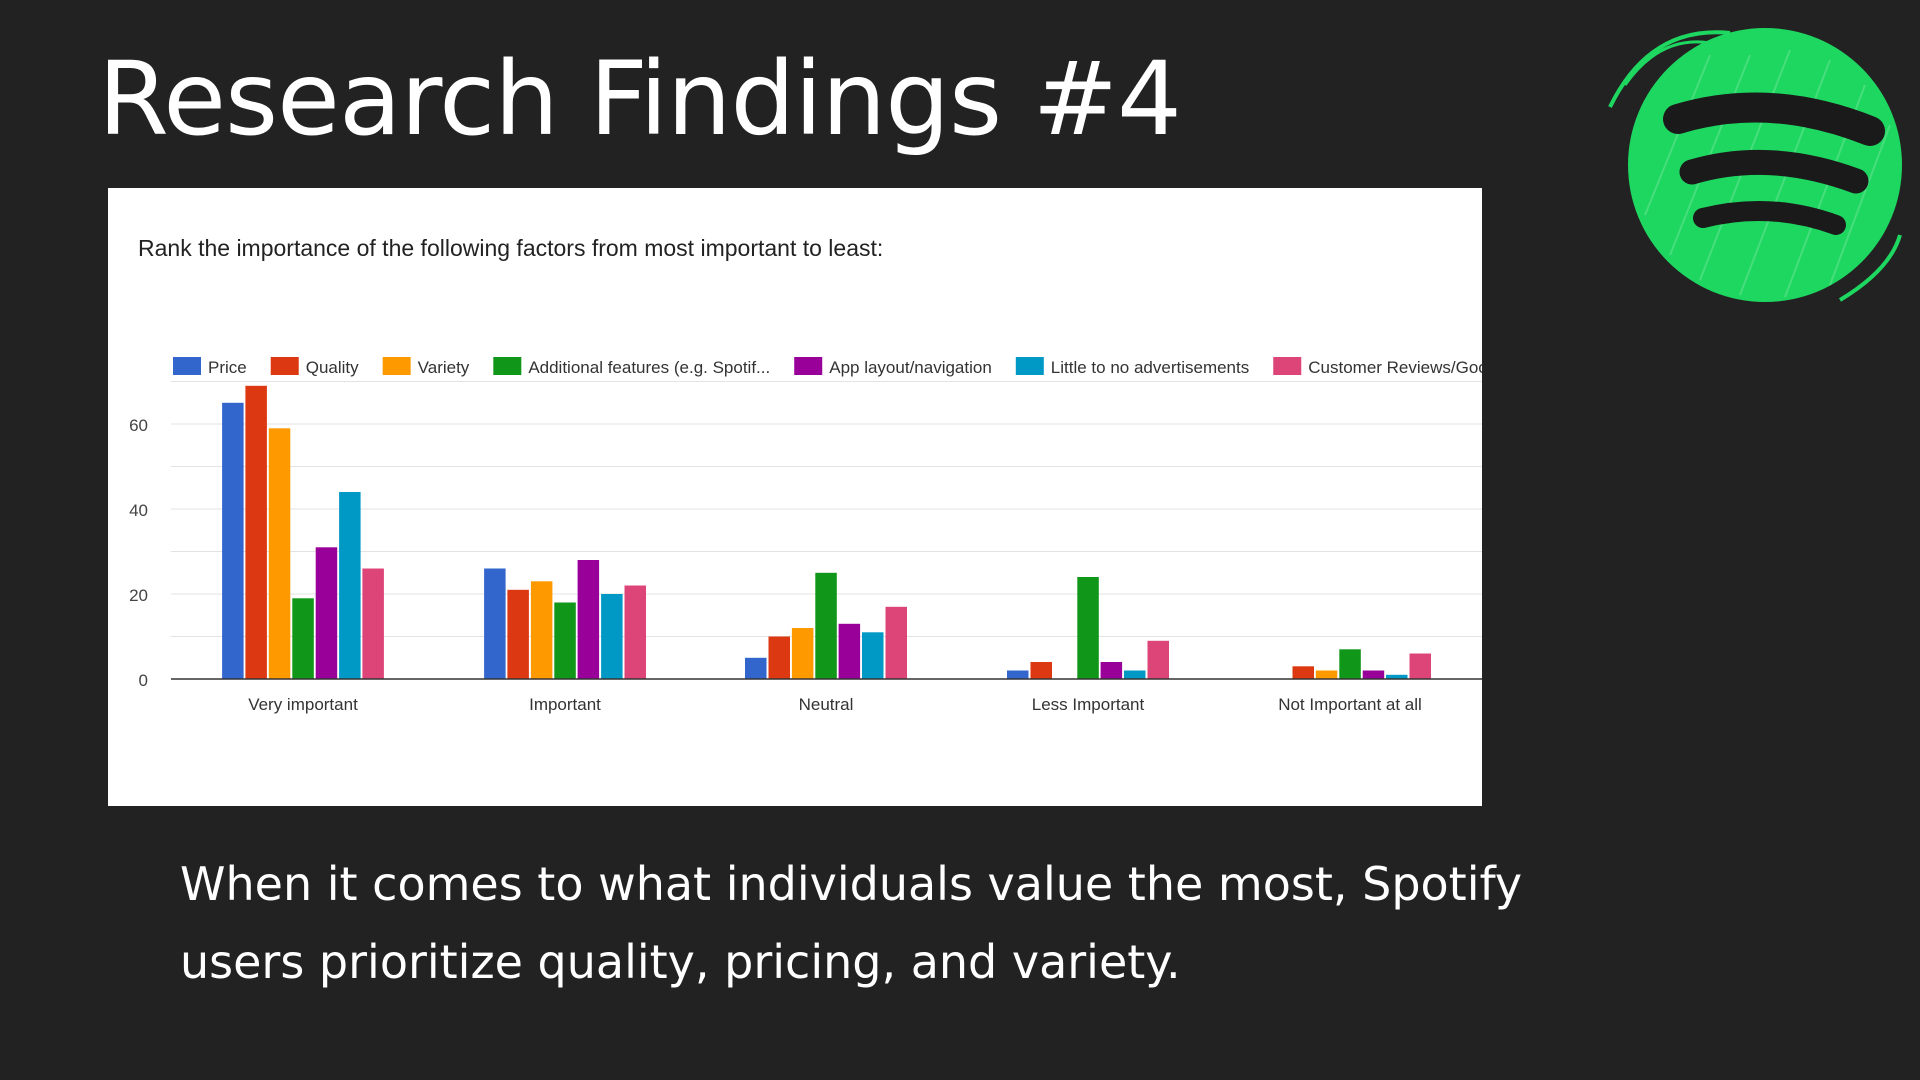 The image size is (1920, 1080). What do you see at coordinates (1088, 704) in the screenshot?
I see `x-tick-label: Less Important` at bounding box center [1088, 704].